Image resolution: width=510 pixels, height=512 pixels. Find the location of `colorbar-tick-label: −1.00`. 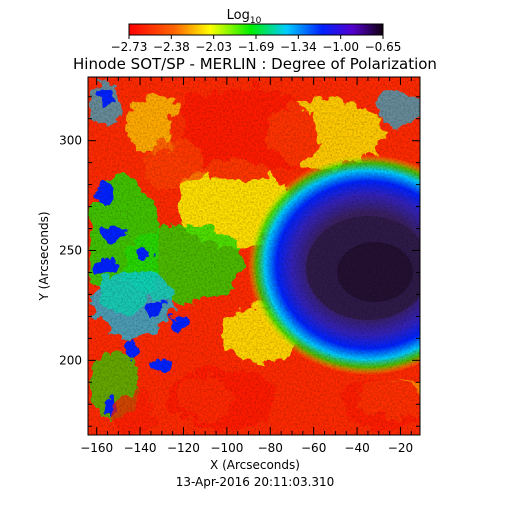

colorbar-tick-label: −1.00 is located at coordinates (340, 47).